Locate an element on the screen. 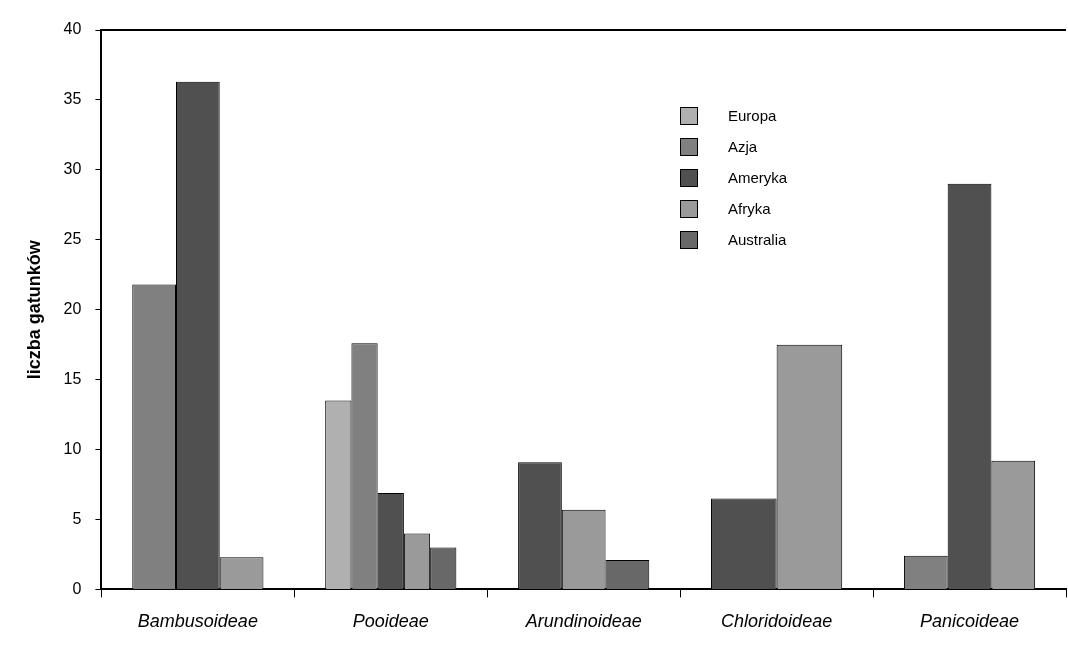 This screenshot has height=657, width=1068. y-axis-title: liczba gatunków is located at coordinates (33, 309).